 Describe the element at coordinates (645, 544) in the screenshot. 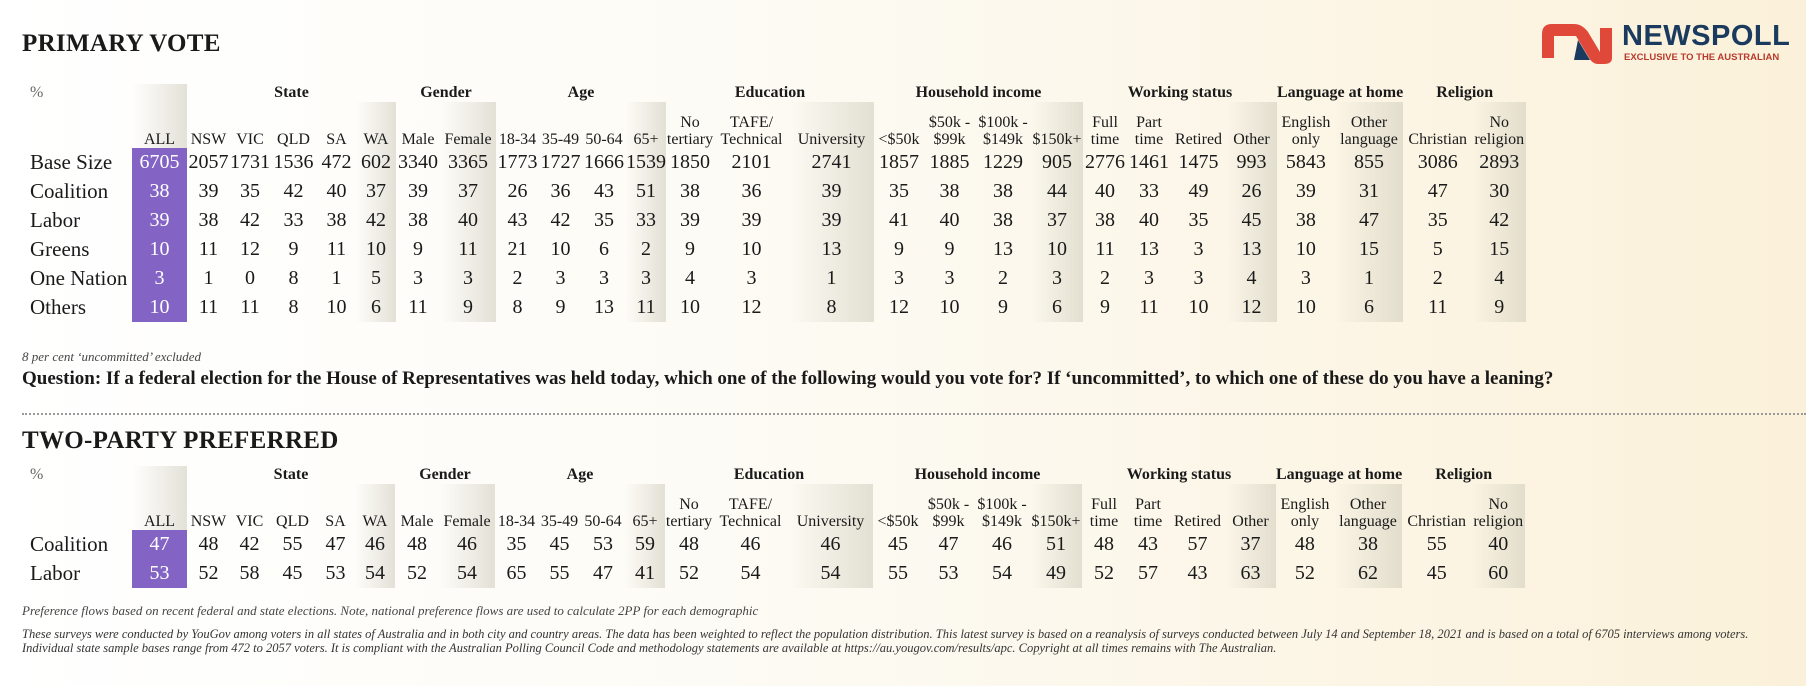

I see `value-cell: 59` at that location.